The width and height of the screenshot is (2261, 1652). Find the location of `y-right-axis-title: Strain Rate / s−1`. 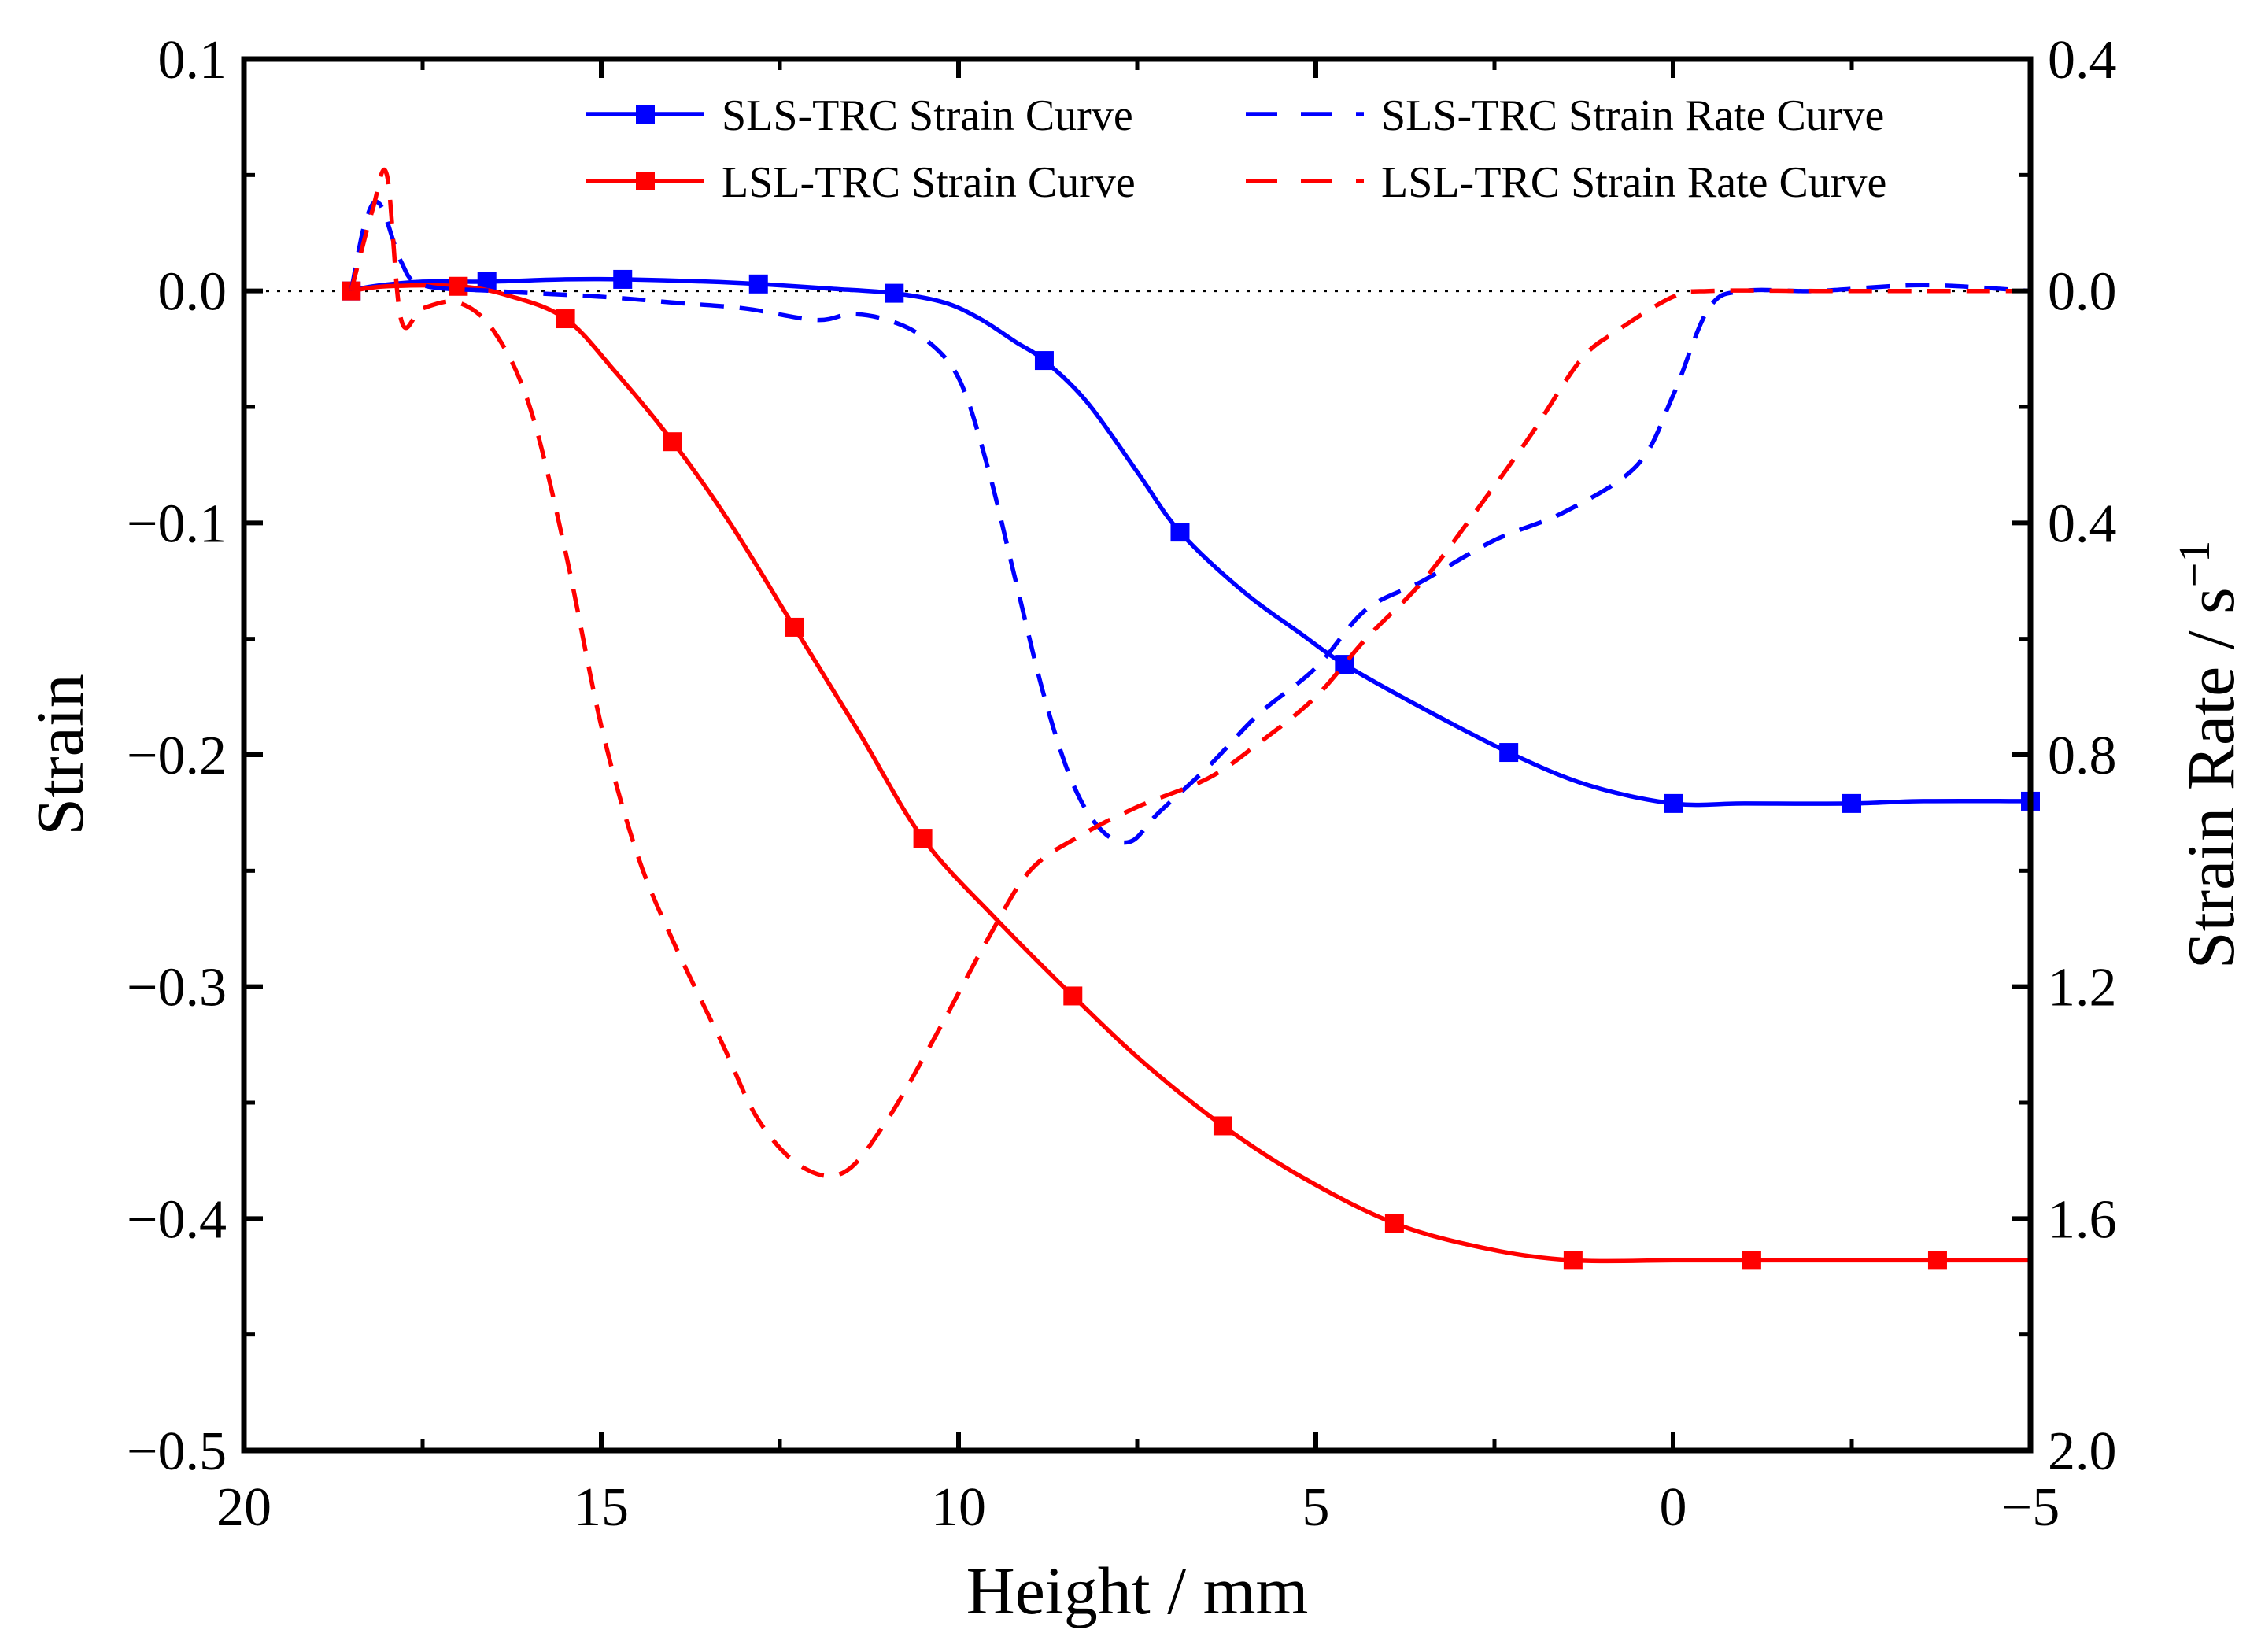

y-right-axis-title: Strain Rate / s−1 is located at coordinates (2209, 755).